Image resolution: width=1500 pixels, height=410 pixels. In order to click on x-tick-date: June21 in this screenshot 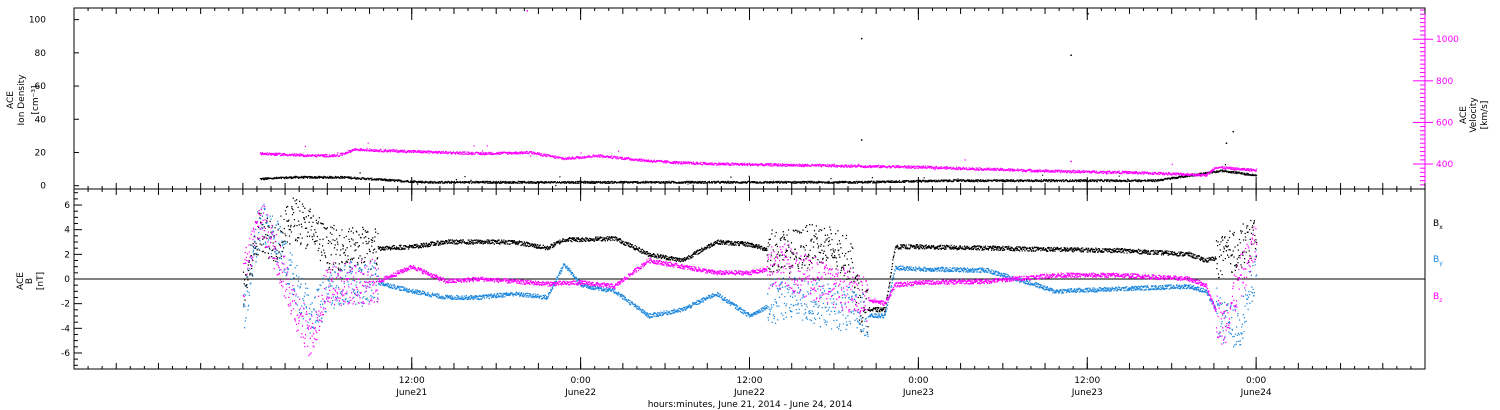, I will do `click(411, 393)`.